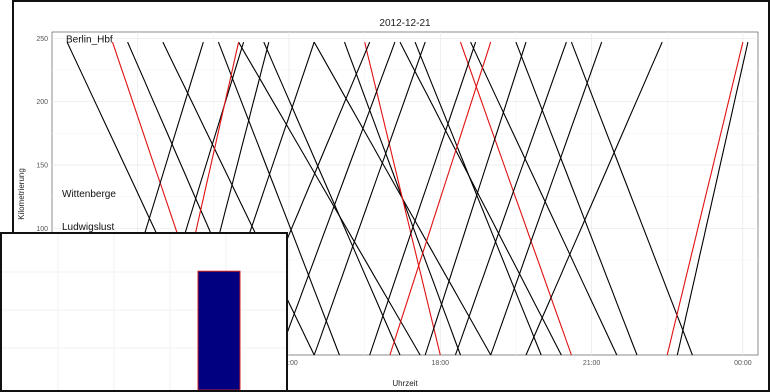  What do you see at coordinates (89, 133) in the screenshot?
I see `station-labels: Berlin_Hbf Wittenberge Ludwigslust` at bounding box center [89, 133].